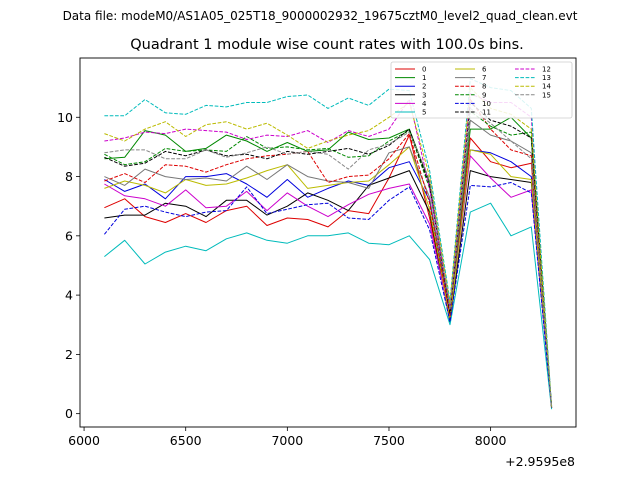 This screenshot has height=480, width=640. Describe the element at coordinates (424, 87) in the screenshot. I see `legend-label-2: 2` at that location.